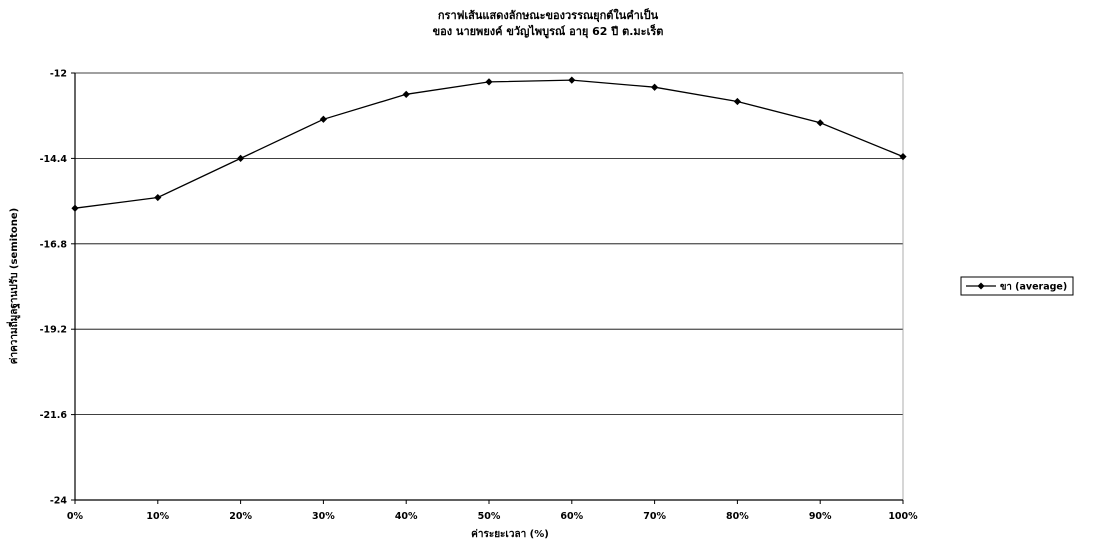 Image resolution: width=1097 pixels, height=545 pixels. Describe the element at coordinates (548, 15) in the screenshot. I see `chart-title: กราฟเส้นแสดงลักษณะของวรรณยุกต์ในคำเป็น` at that location.